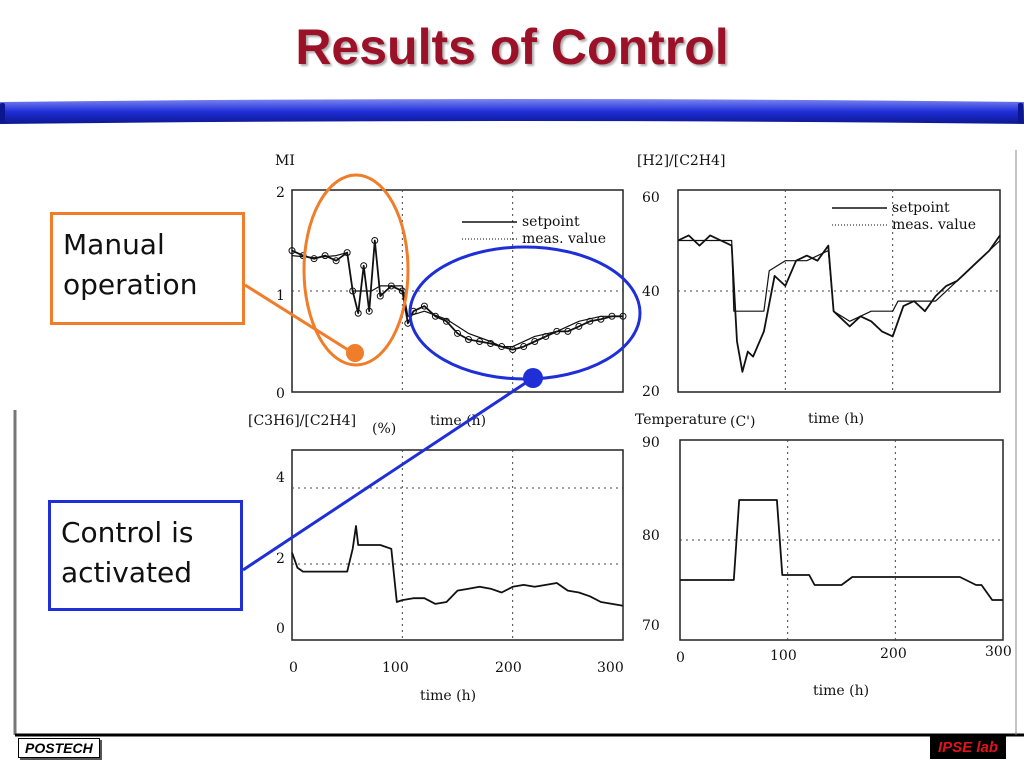 This screenshot has height=768, width=1024. Describe the element at coordinates (525, 313) in the screenshot. I see `control-ellipse` at that location.